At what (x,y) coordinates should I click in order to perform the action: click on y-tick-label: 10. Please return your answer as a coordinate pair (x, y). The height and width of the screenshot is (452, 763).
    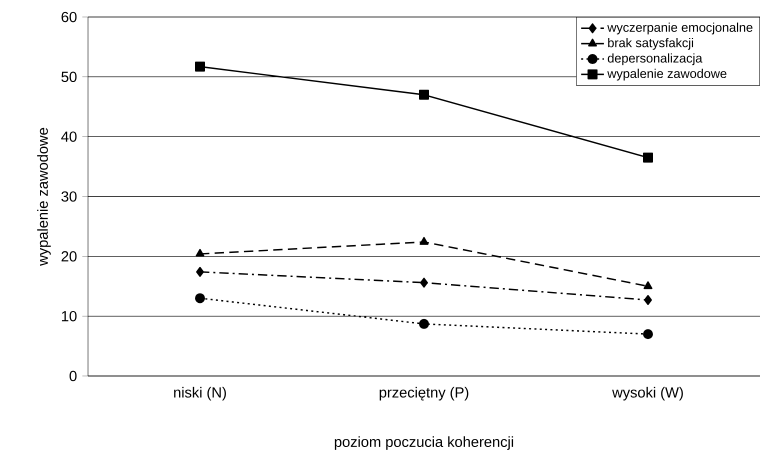
    Looking at the image, I should click on (69, 316).